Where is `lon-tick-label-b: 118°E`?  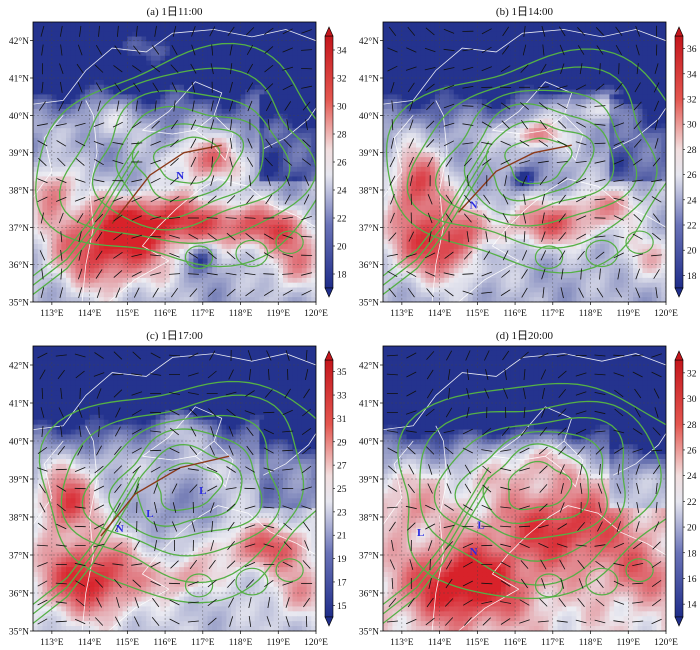 lon-tick-label-b: 118°E is located at coordinates (591, 313).